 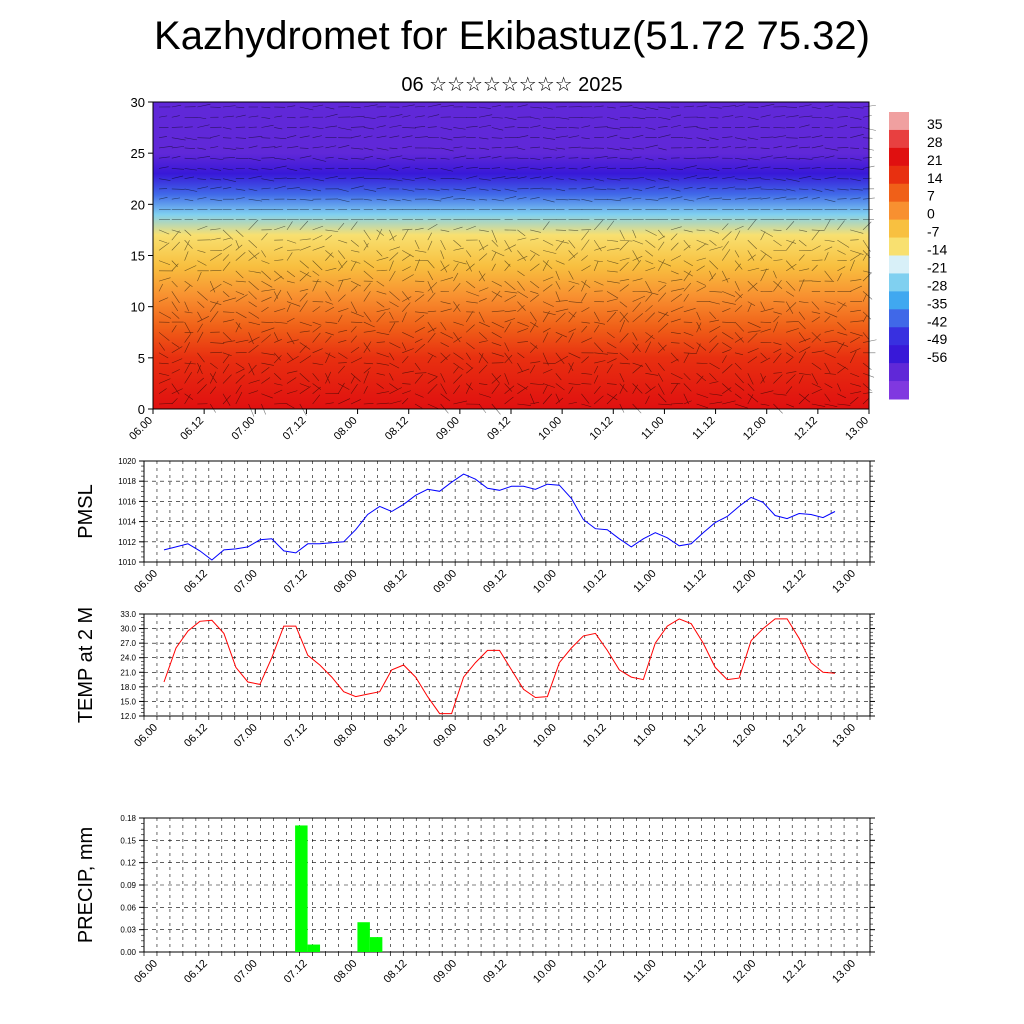 What do you see at coordinates (931, 214) in the screenshot?
I see `colorbar-label: 0` at bounding box center [931, 214].